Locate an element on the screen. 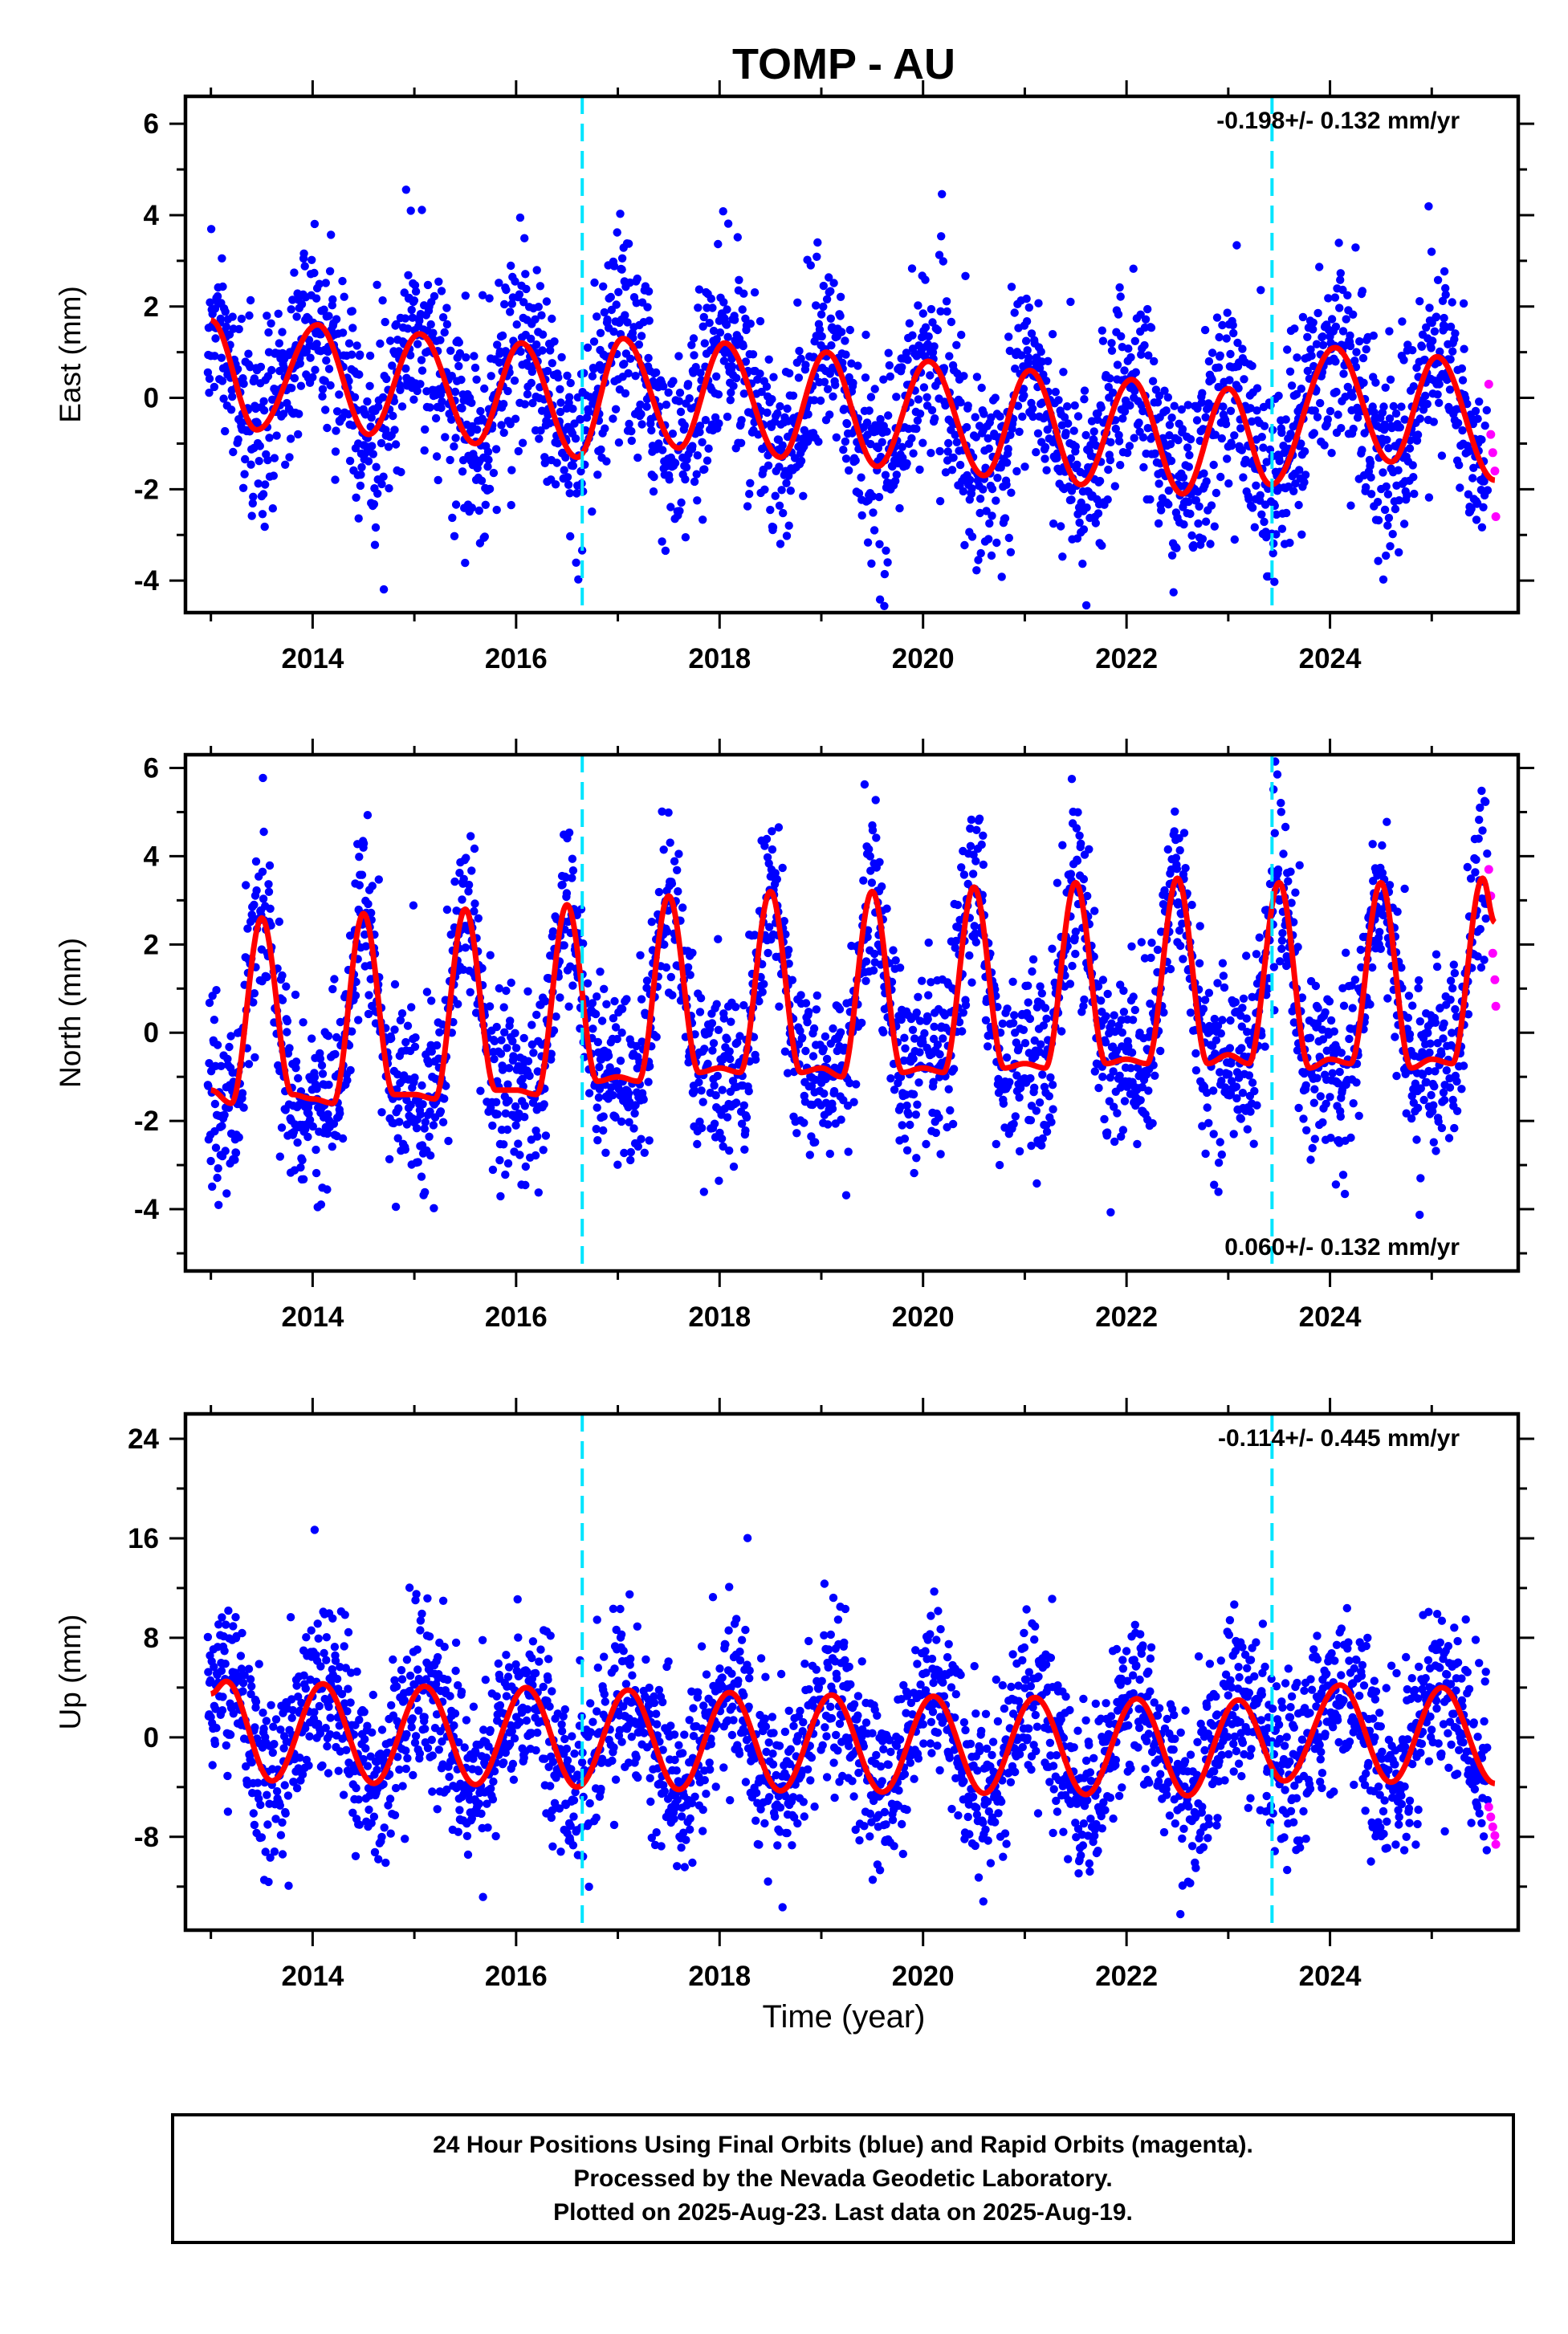 The height and width of the screenshot is (2334, 1568). y-tick-label: 4 is located at coordinates (152, 216).